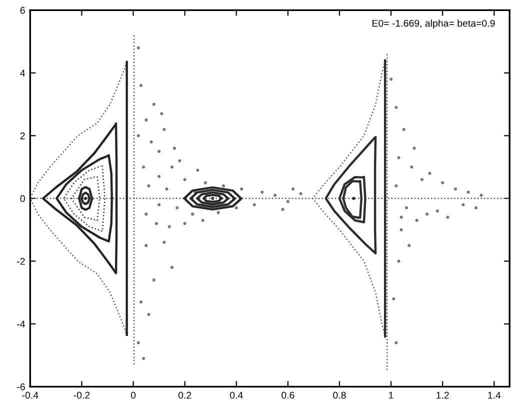 This screenshot has height=407, width=520. I want to click on y-tick-label: 2, so click(22, 136).